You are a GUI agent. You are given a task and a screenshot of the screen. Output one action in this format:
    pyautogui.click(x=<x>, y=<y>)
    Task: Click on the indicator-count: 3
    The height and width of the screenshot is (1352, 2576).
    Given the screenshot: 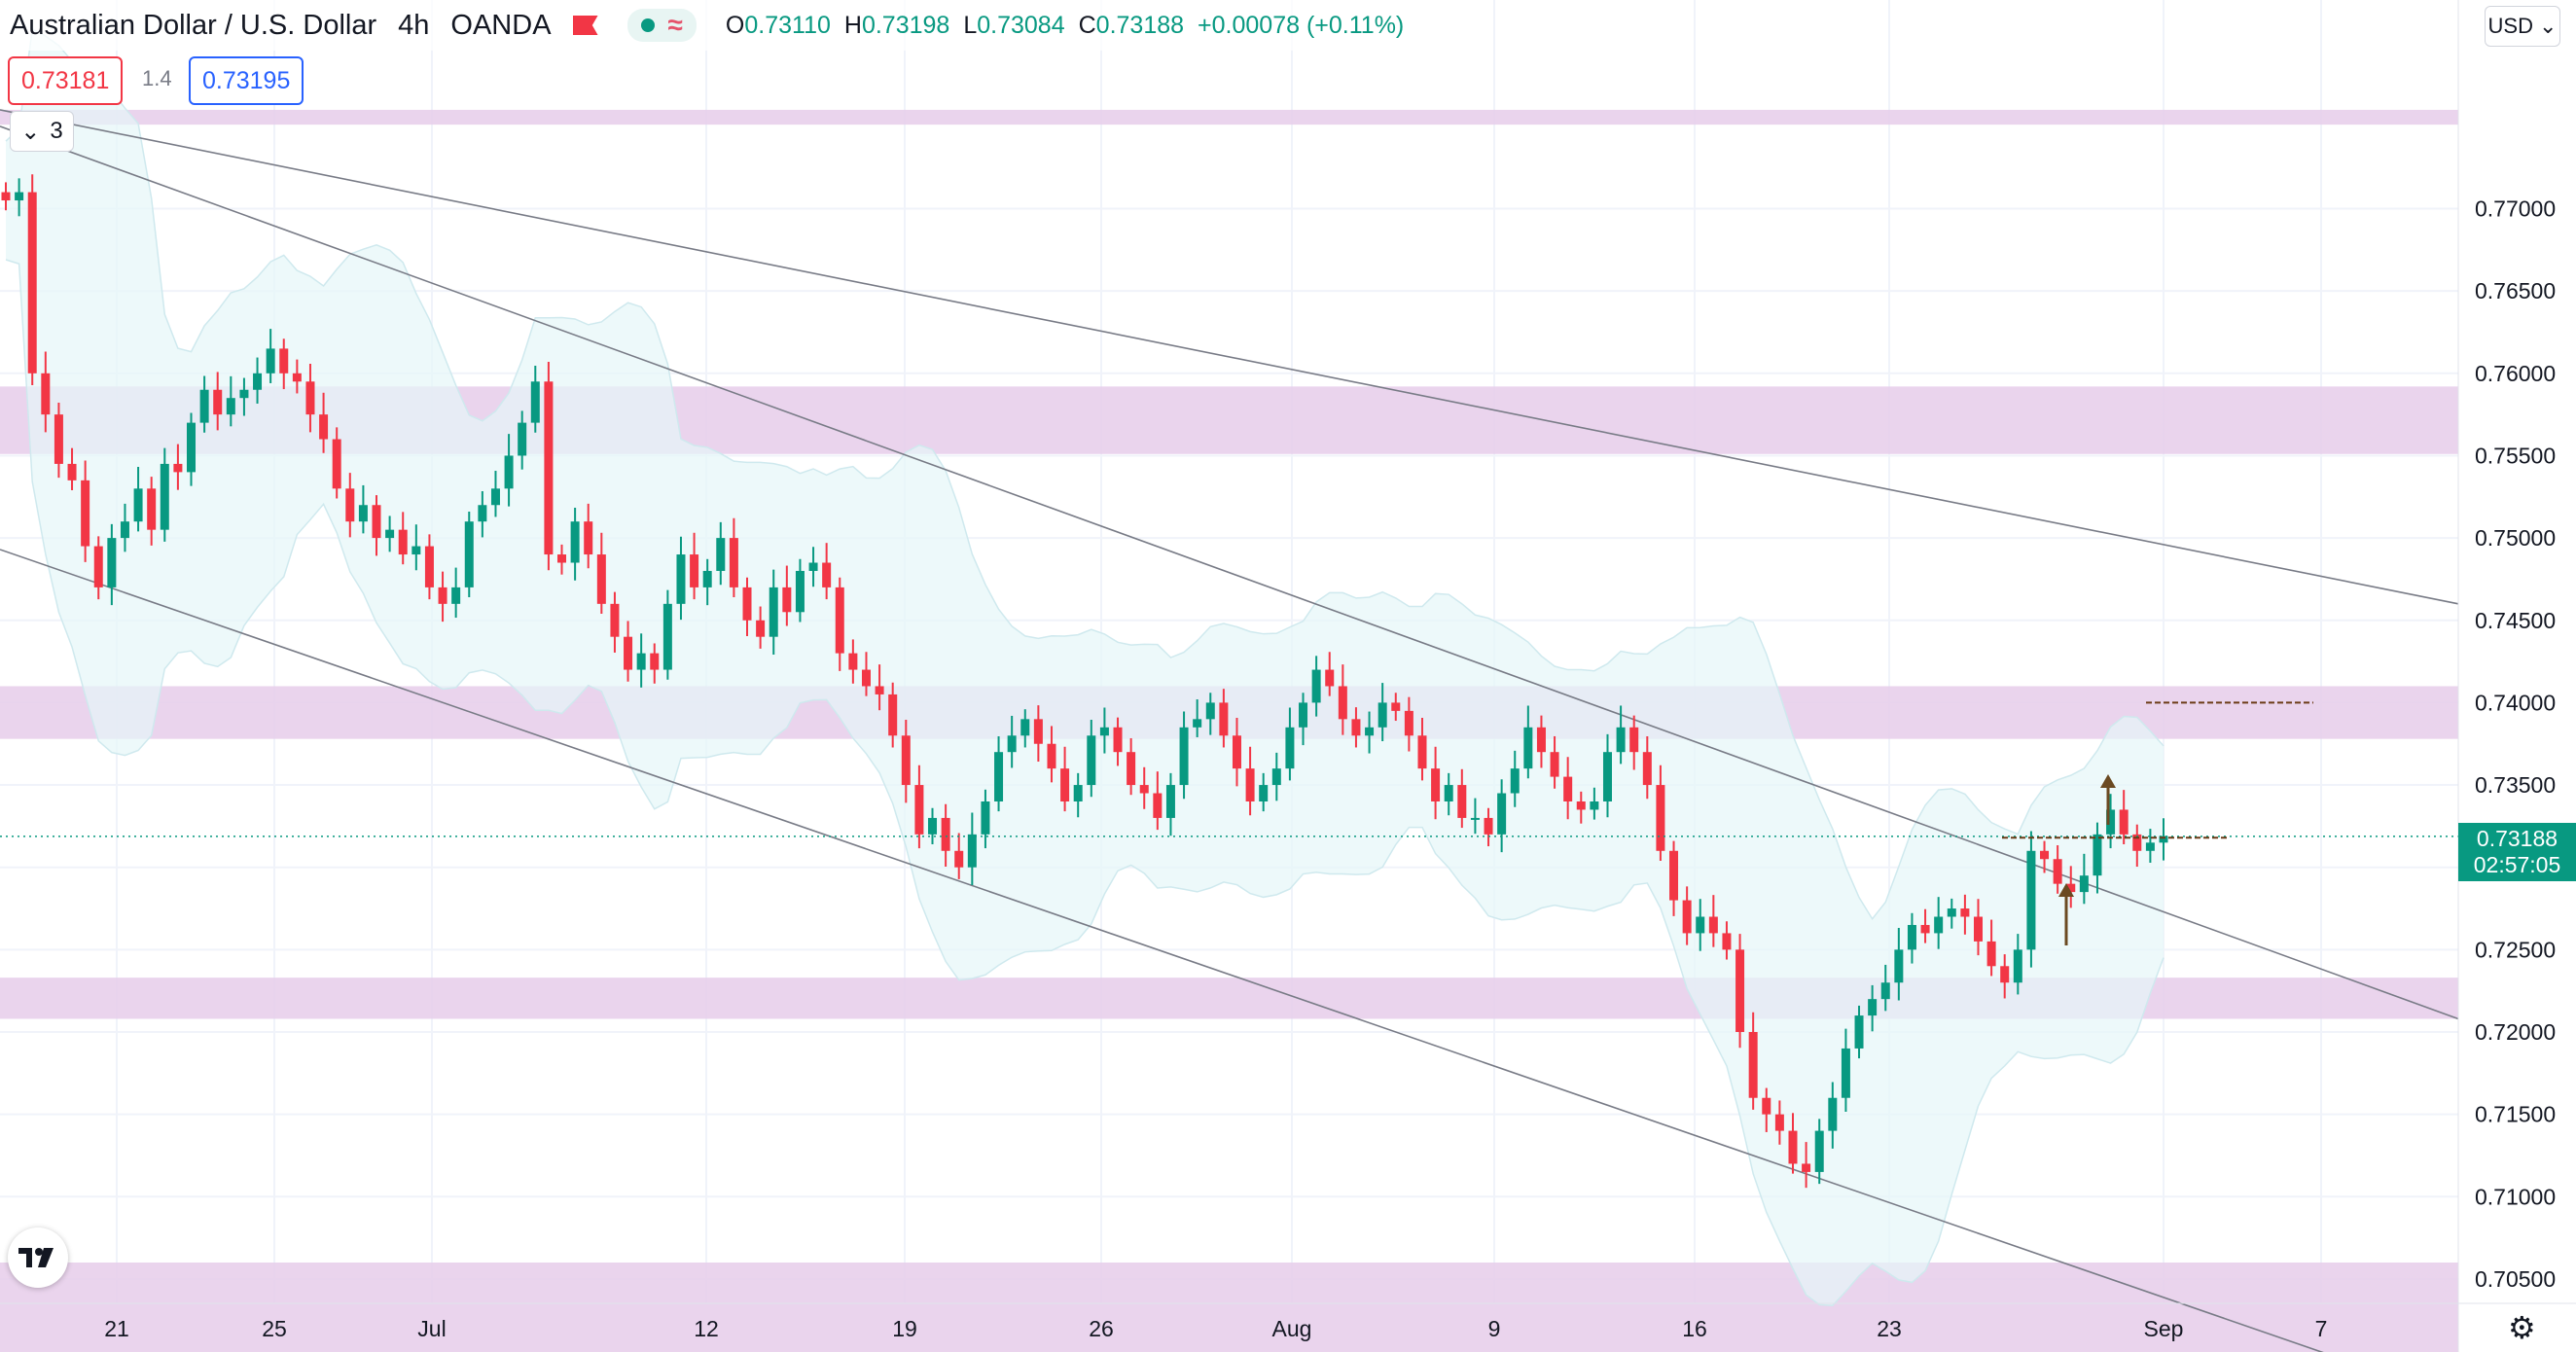 What is the action you would take?
    pyautogui.click(x=56, y=131)
    